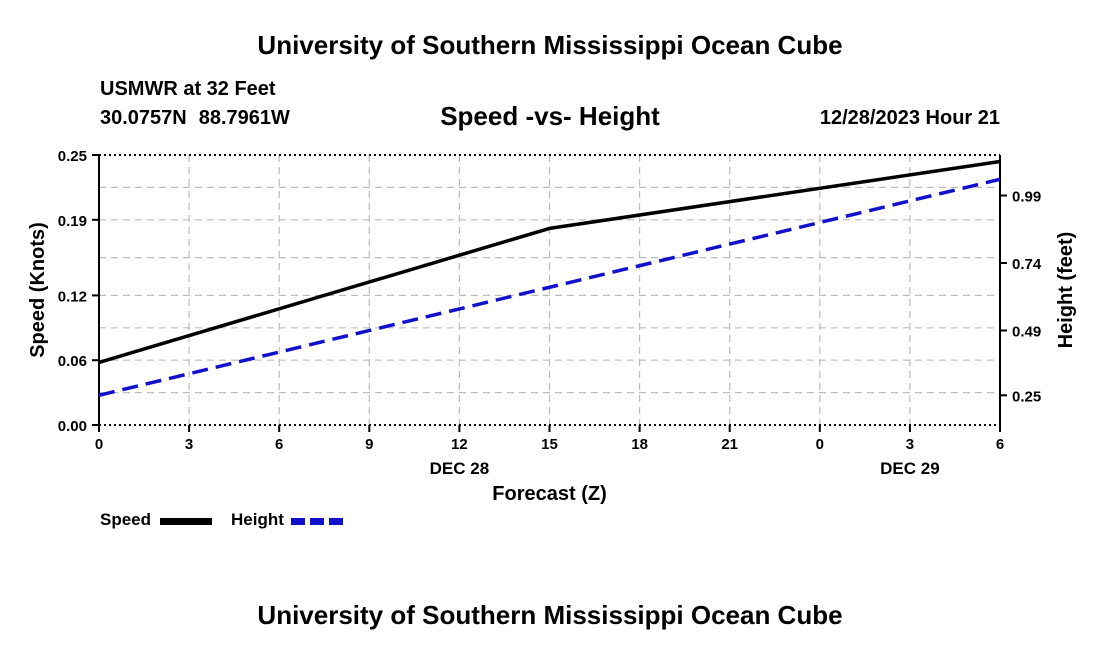 Image resolution: width=1100 pixels, height=650 pixels. What do you see at coordinates (549, 494) in the screenshot?
I see `x-axis-label: Forecast (Z)` at bounding box center [549, 494].